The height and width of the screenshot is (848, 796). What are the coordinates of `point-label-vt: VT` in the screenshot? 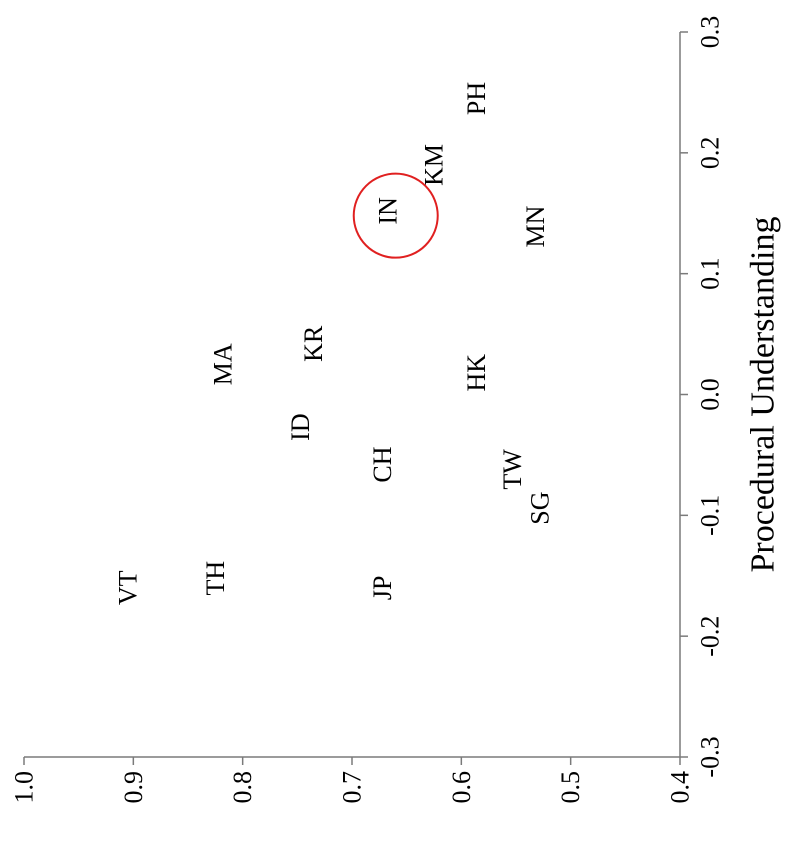 It's located at (127, 587).